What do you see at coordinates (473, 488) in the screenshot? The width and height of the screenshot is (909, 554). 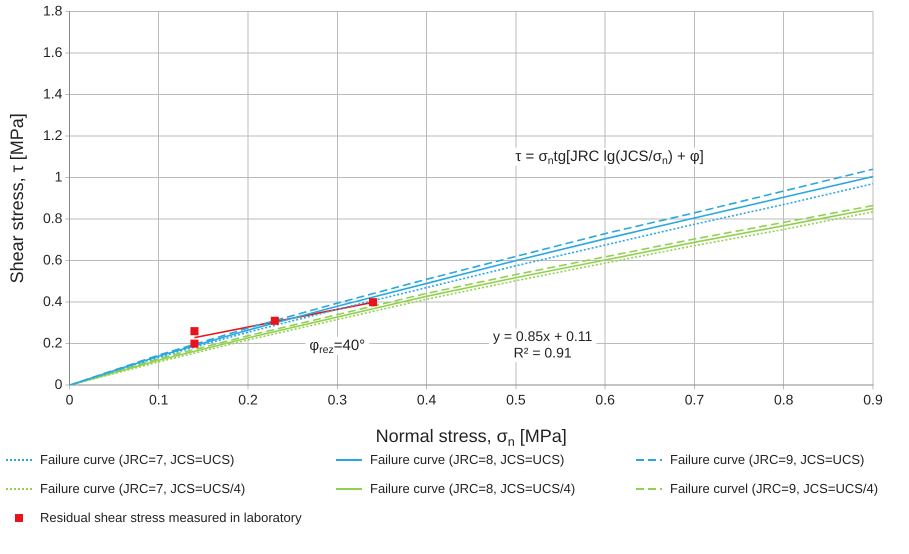 I see `legend-label: Failure curve (JRC=8, JCS=UCS/4)` at bounding box center [473, 488].